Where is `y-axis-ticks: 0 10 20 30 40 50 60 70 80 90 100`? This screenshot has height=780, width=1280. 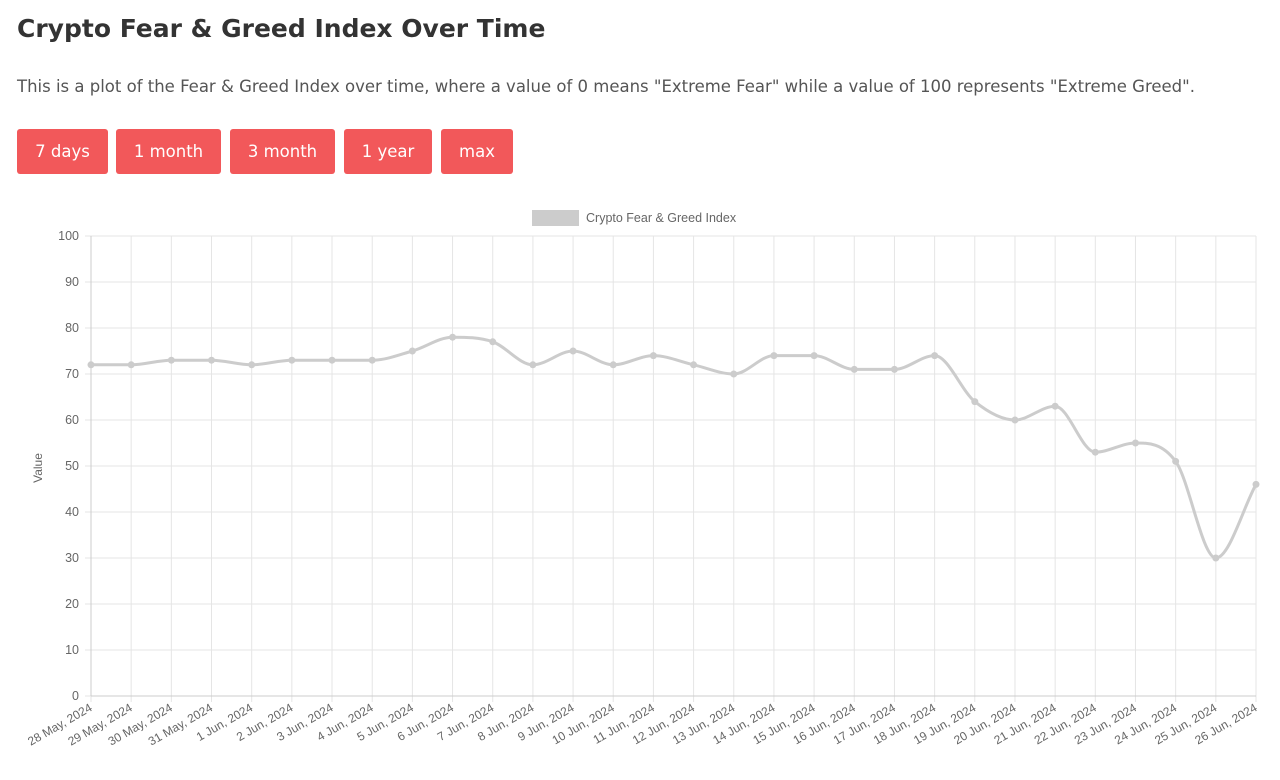 y-axis-ticks: 0 10 20 30 40 50 60 70 80 90 100 is located at coordinates (68, 466).